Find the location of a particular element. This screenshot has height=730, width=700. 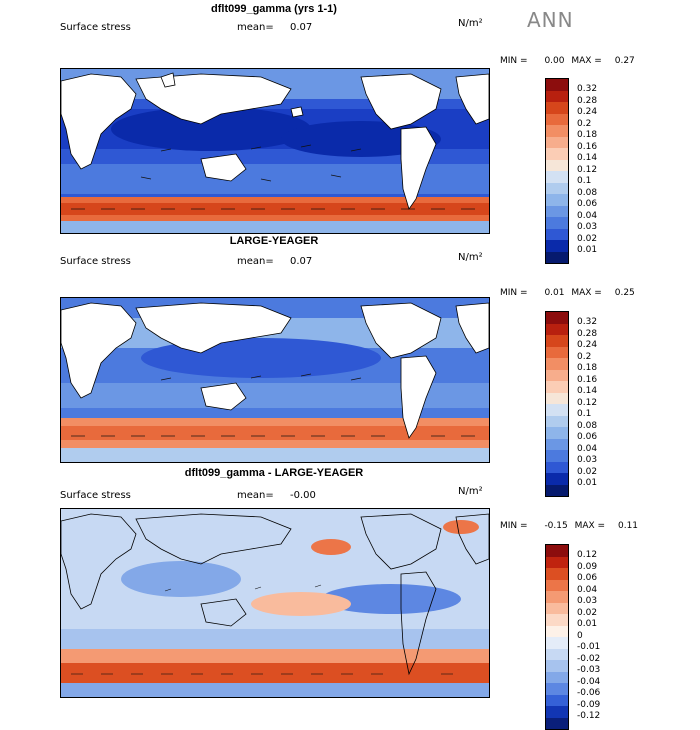

panel-2-max-value: 0.25 is located at coordinates (624, 293).